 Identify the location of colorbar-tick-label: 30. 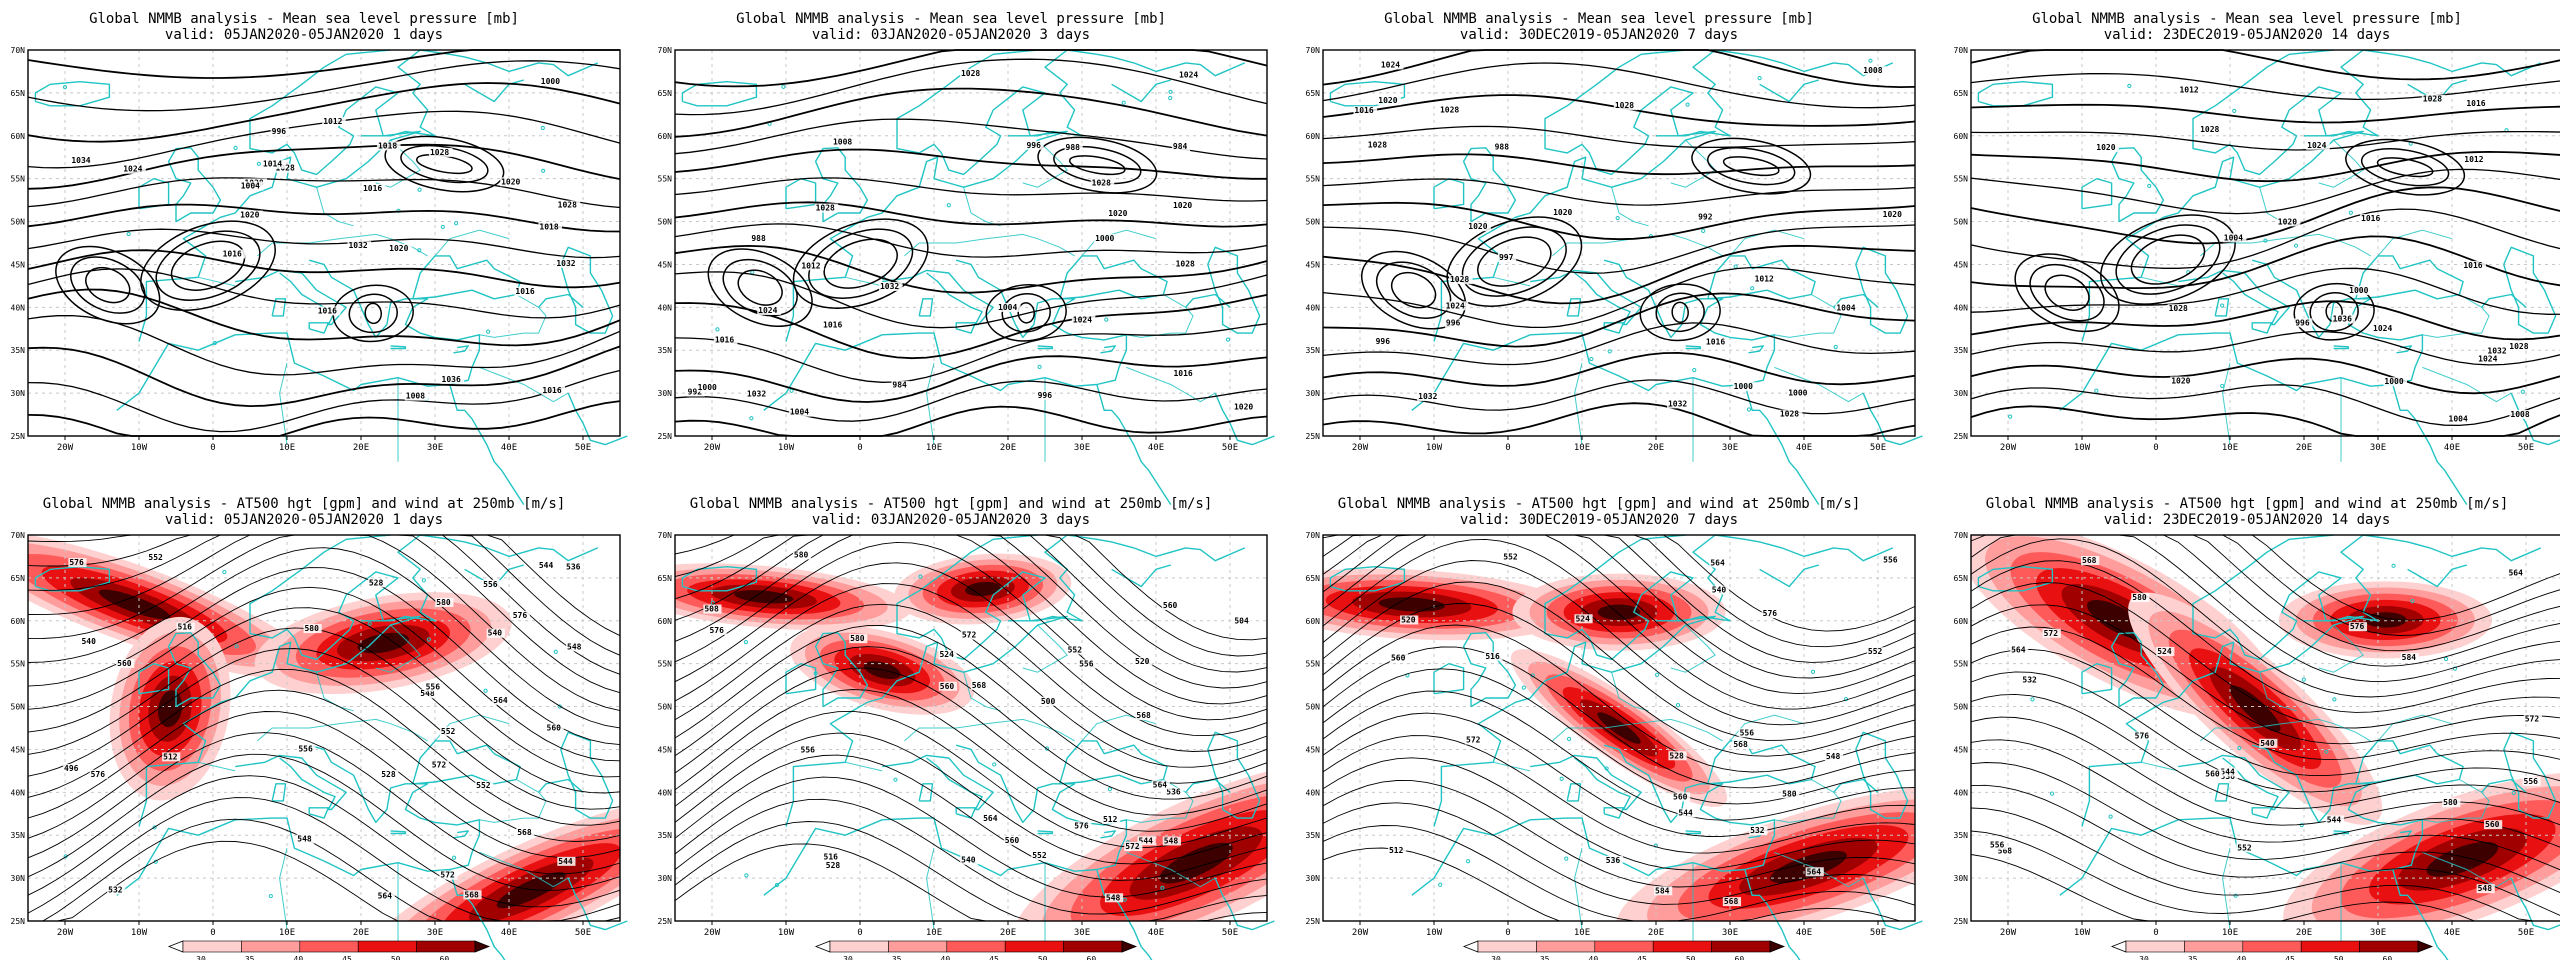
(848, 957).